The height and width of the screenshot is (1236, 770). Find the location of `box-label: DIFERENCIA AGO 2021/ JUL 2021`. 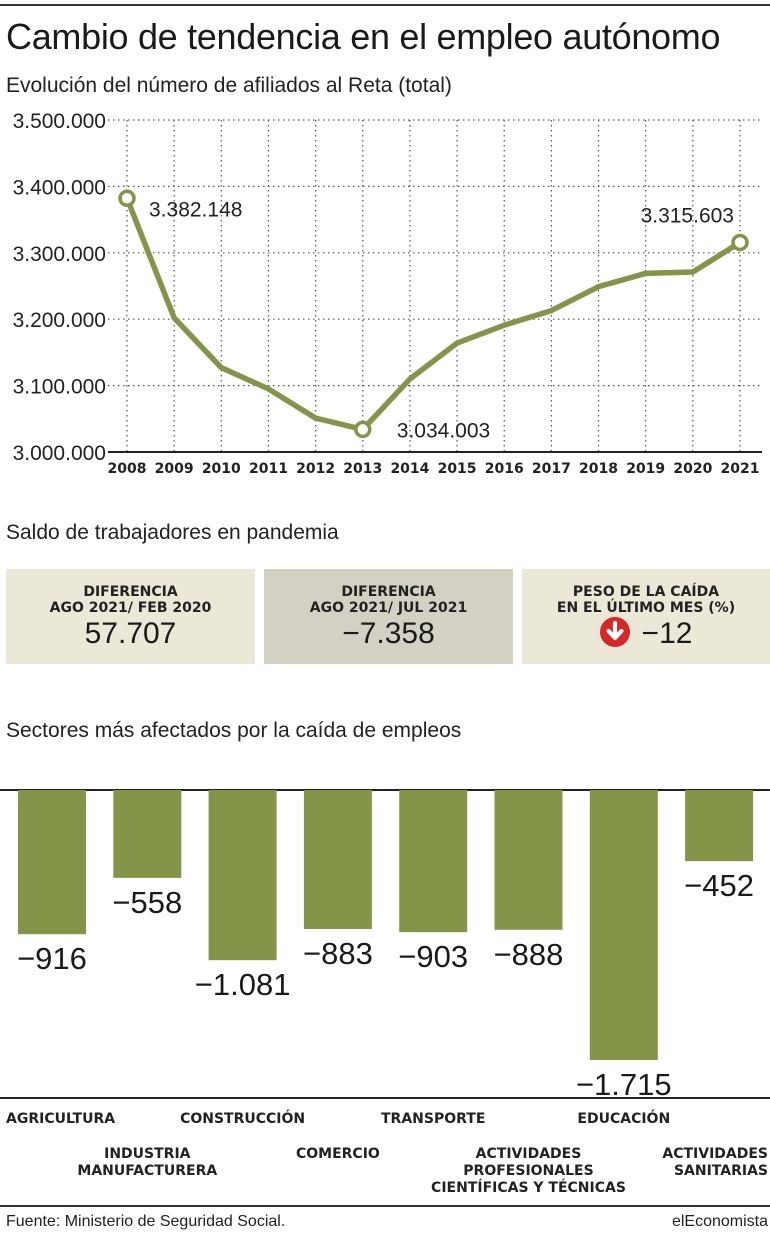

box-label: DIFERENCIA AGO 2021/ JUL 2021 is located at coordinates (388, 600).